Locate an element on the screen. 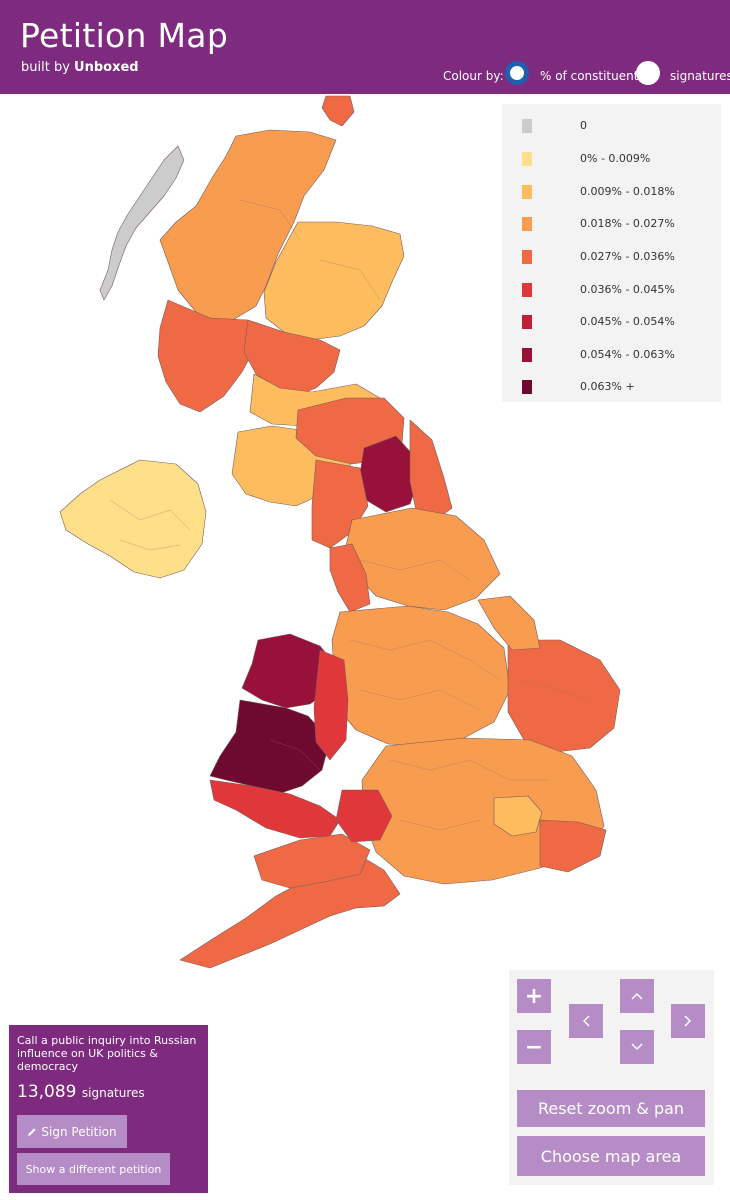 Image resolution: width=730 pixels, height=1200 pixels. sign-petition-label: Sign Petition is located at coordinates (79, 1131).